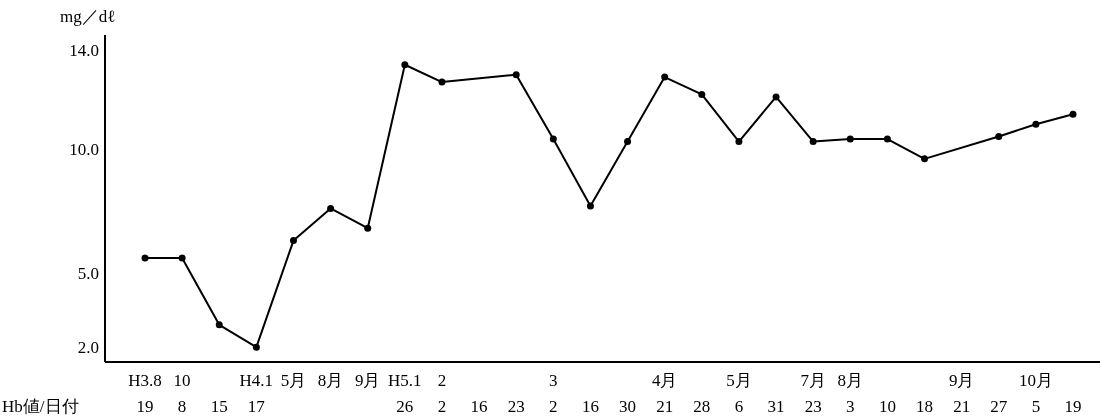  Describe the element at coordinates (739, 393) in the screenshot. I see `x-tick-label: 5月 6` at that location.